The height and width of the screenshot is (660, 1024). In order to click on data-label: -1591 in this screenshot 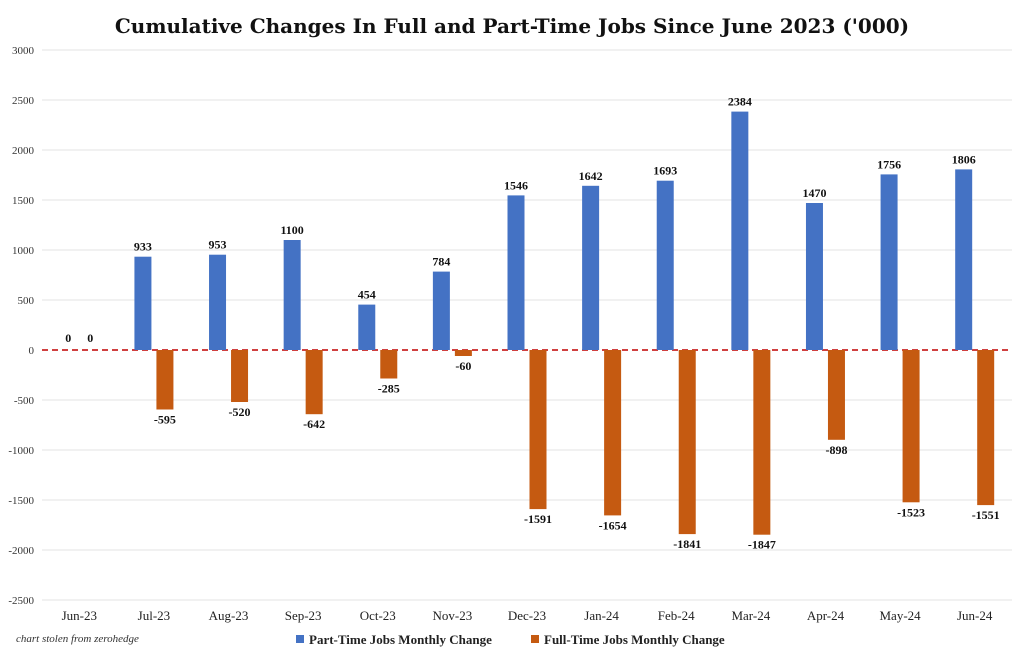, I will do `click(538, 519)`.